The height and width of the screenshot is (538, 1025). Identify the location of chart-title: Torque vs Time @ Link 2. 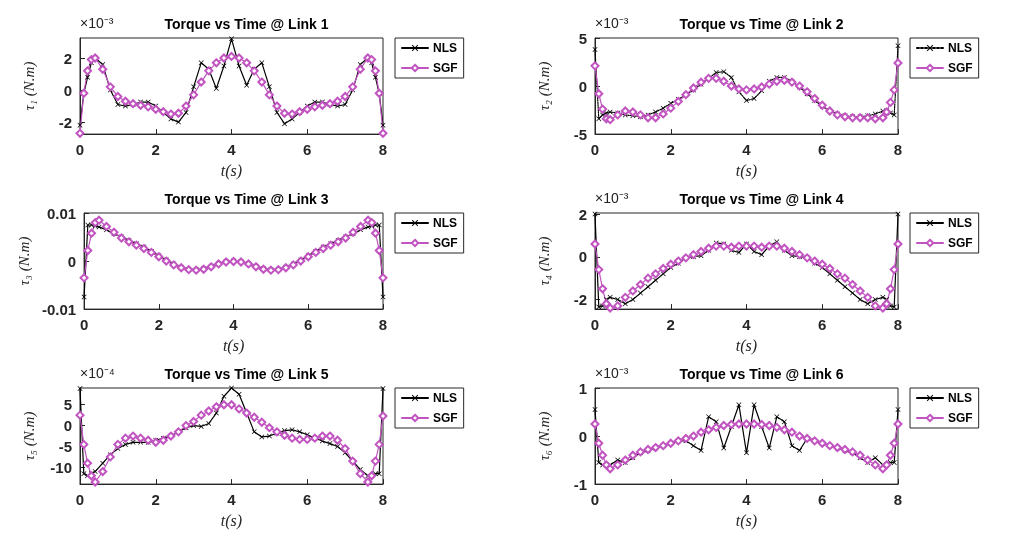
(761, 24).